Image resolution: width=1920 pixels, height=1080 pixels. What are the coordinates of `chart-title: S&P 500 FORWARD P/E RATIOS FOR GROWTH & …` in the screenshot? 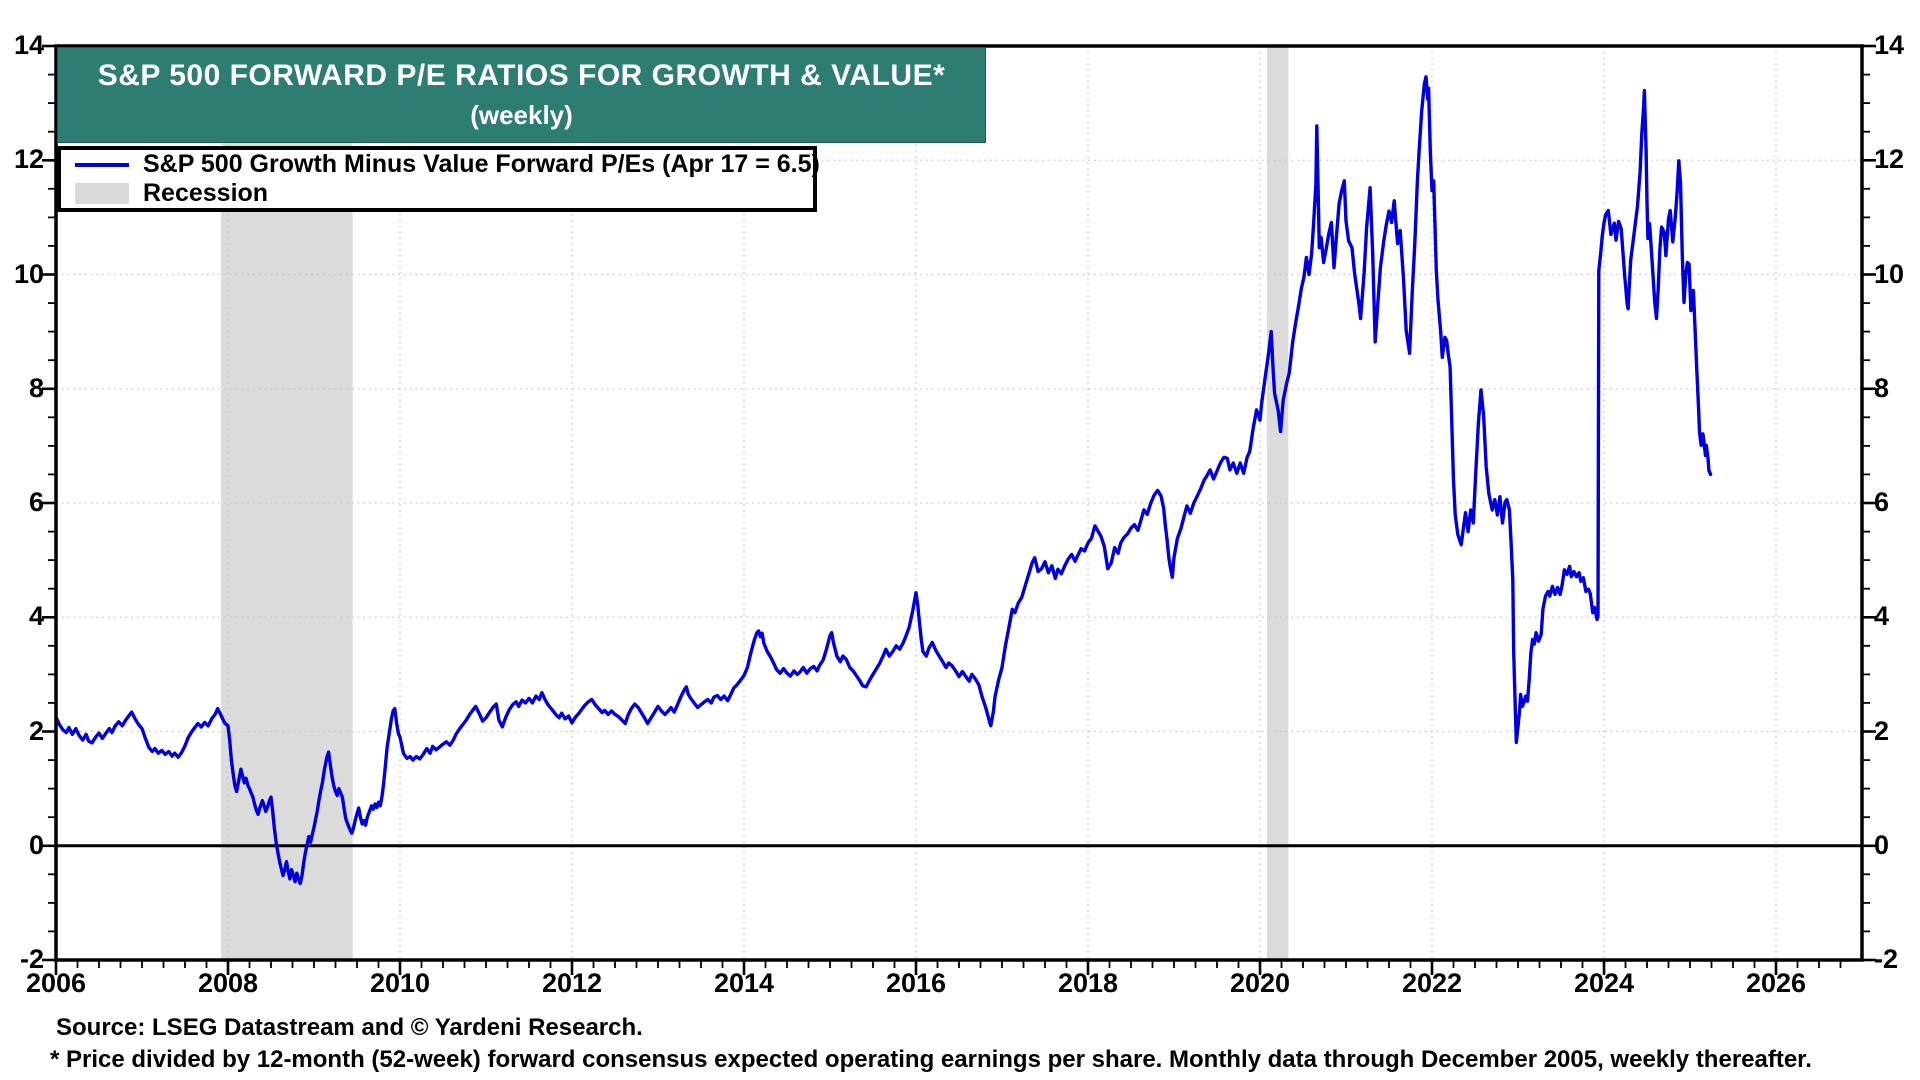 It's located at (521, 76).